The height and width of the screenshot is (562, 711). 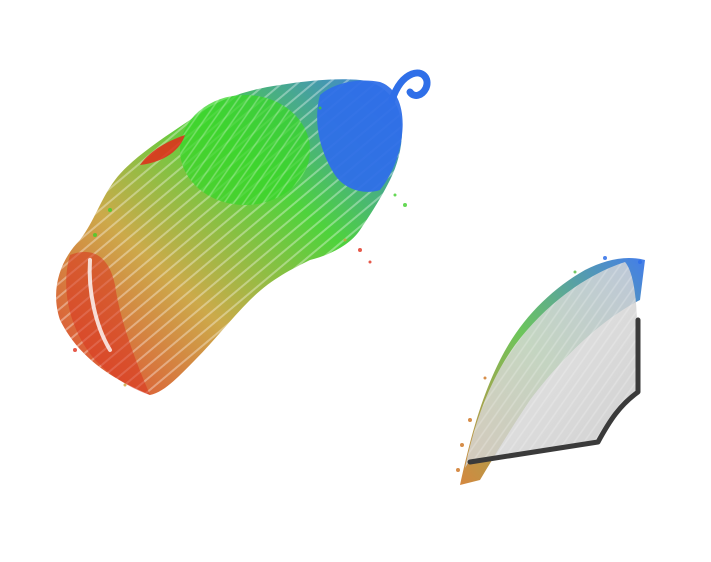 I want to click on left-cloud-red-lobe, so click(x=108, y=323).